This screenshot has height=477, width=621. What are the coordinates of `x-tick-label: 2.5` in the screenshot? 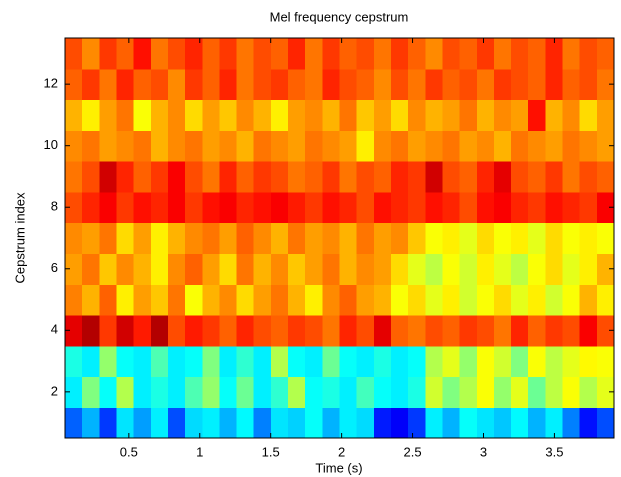 It's located at (413, 451).